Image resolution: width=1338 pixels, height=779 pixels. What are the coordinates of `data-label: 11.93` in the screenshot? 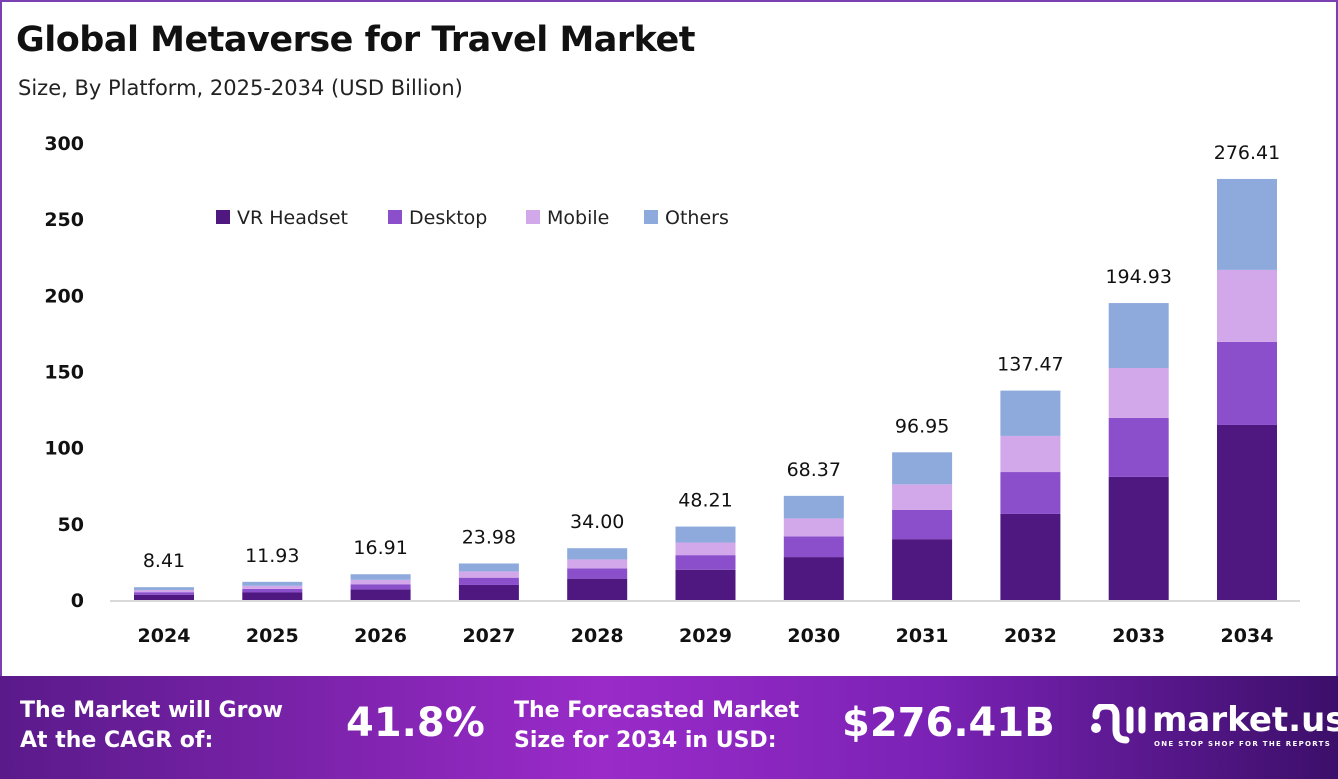 It's located at (272, 556).